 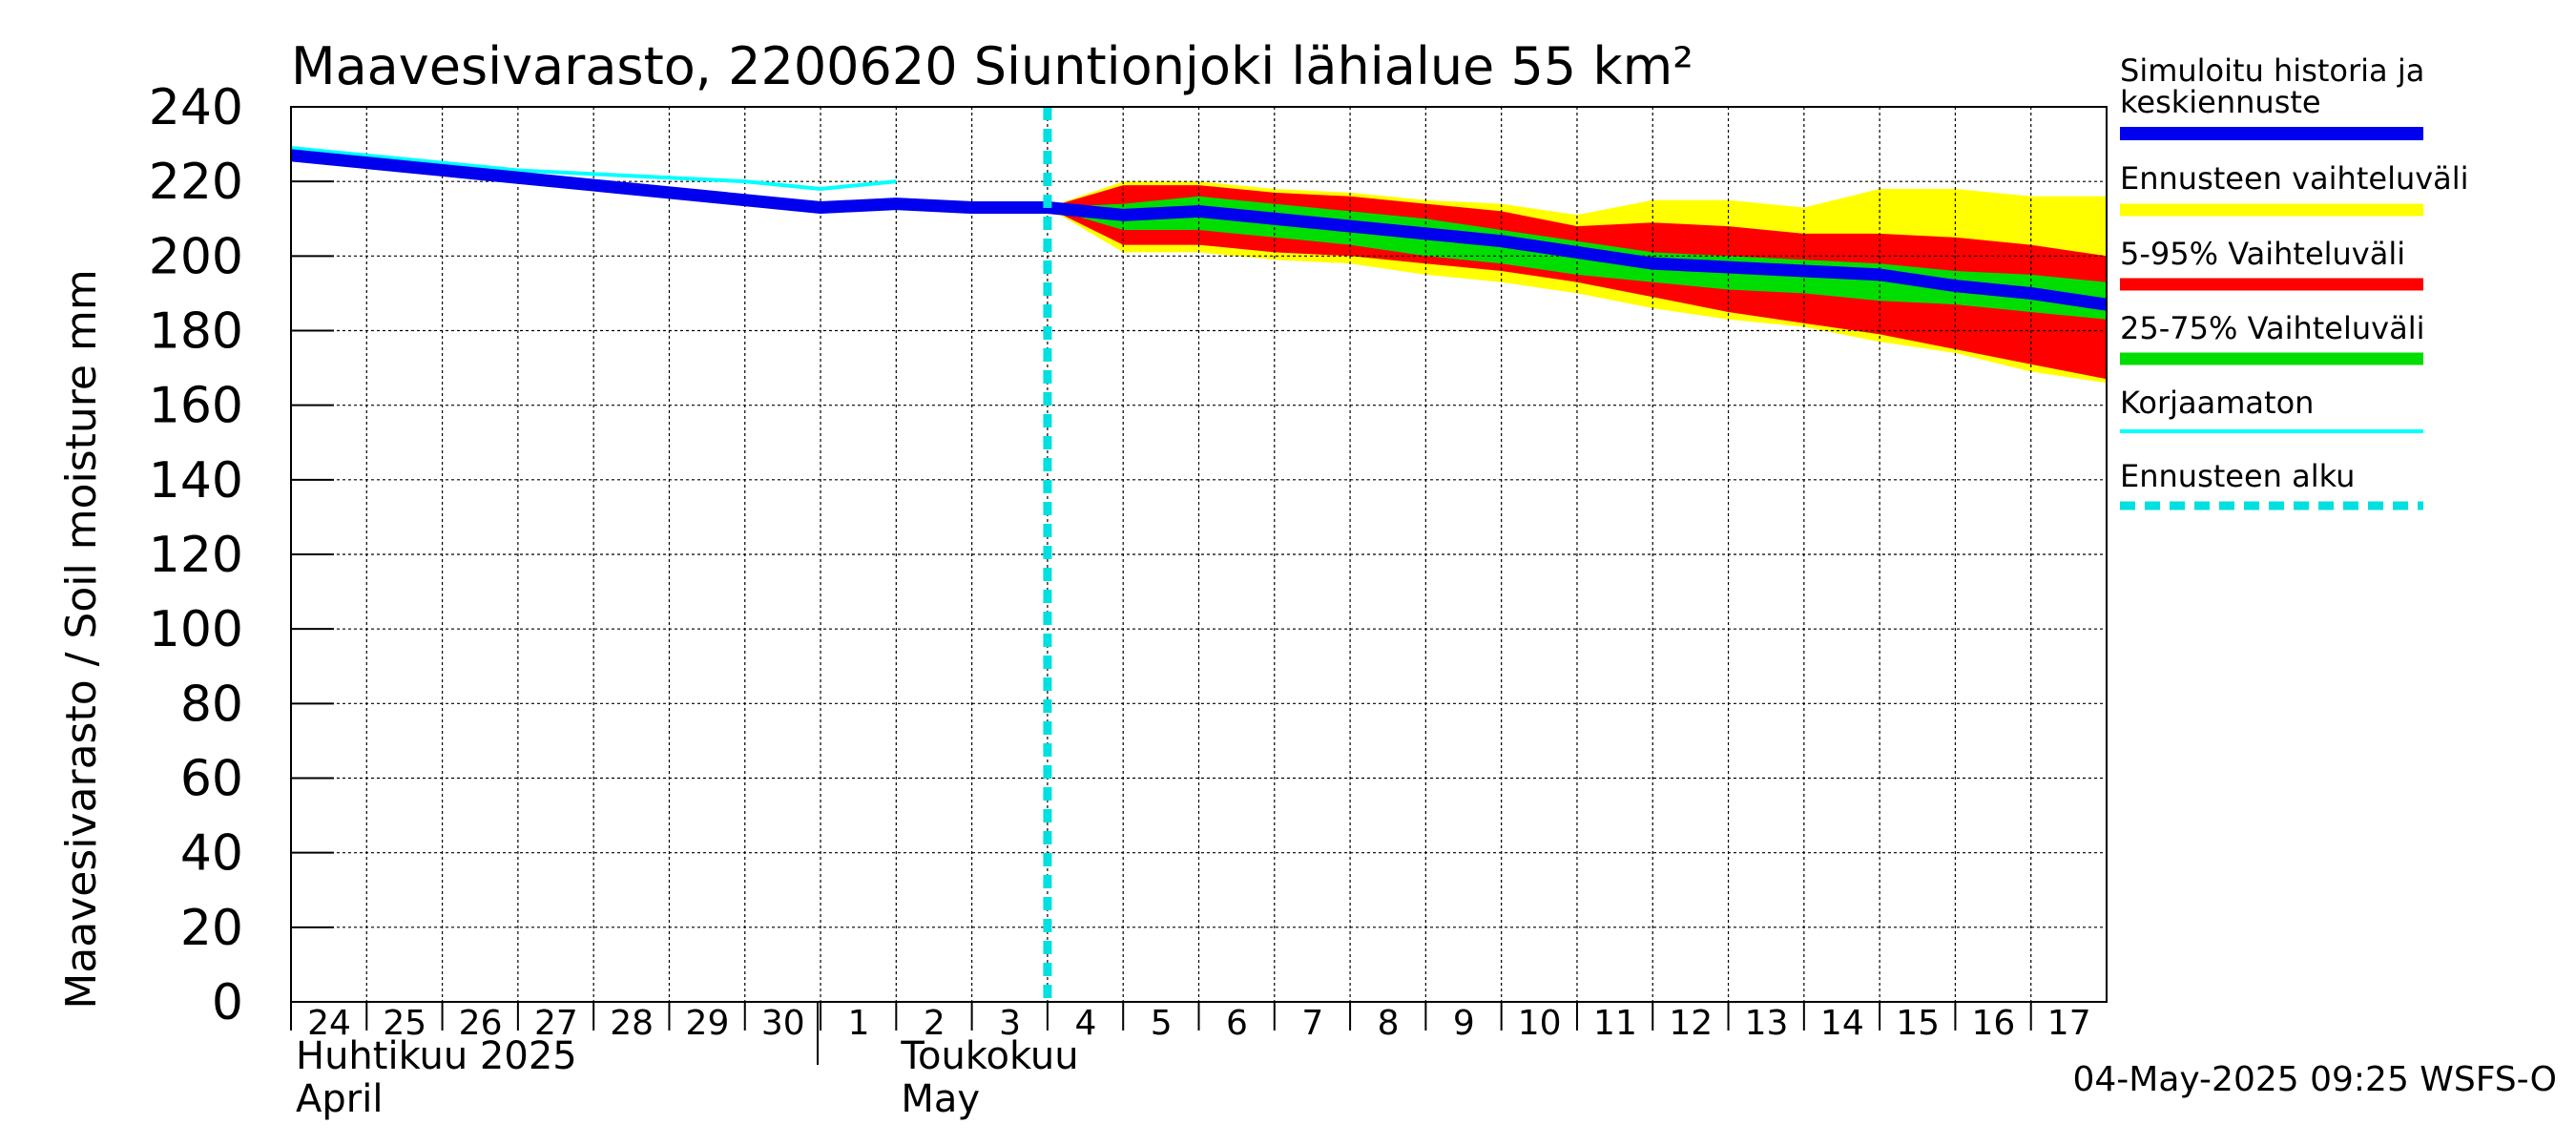 I want to click on series-line-mean, so click(x=1199, y=230).